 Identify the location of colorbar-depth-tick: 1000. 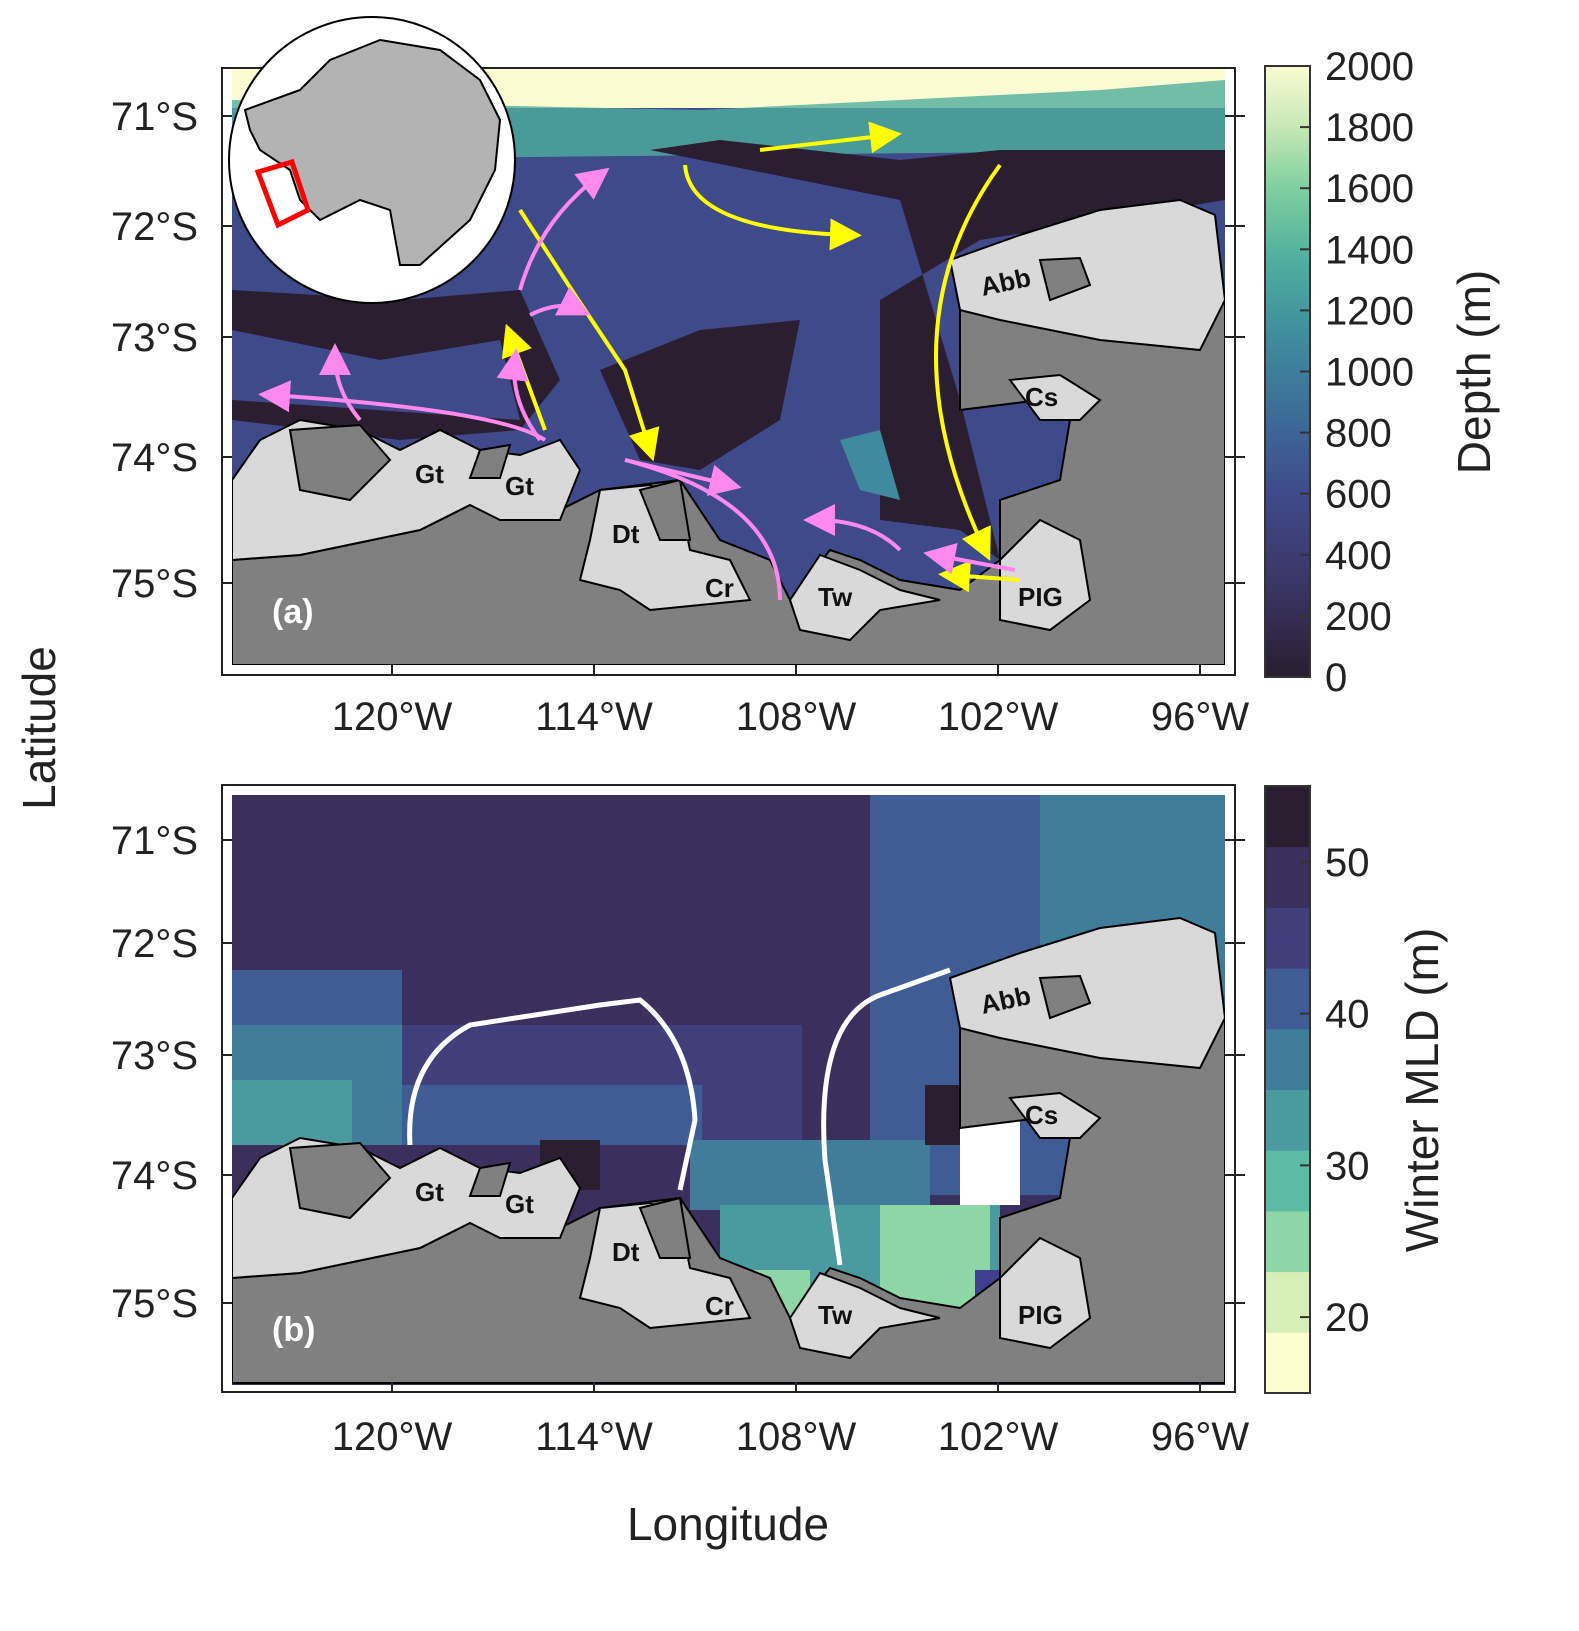
(1369, 373).